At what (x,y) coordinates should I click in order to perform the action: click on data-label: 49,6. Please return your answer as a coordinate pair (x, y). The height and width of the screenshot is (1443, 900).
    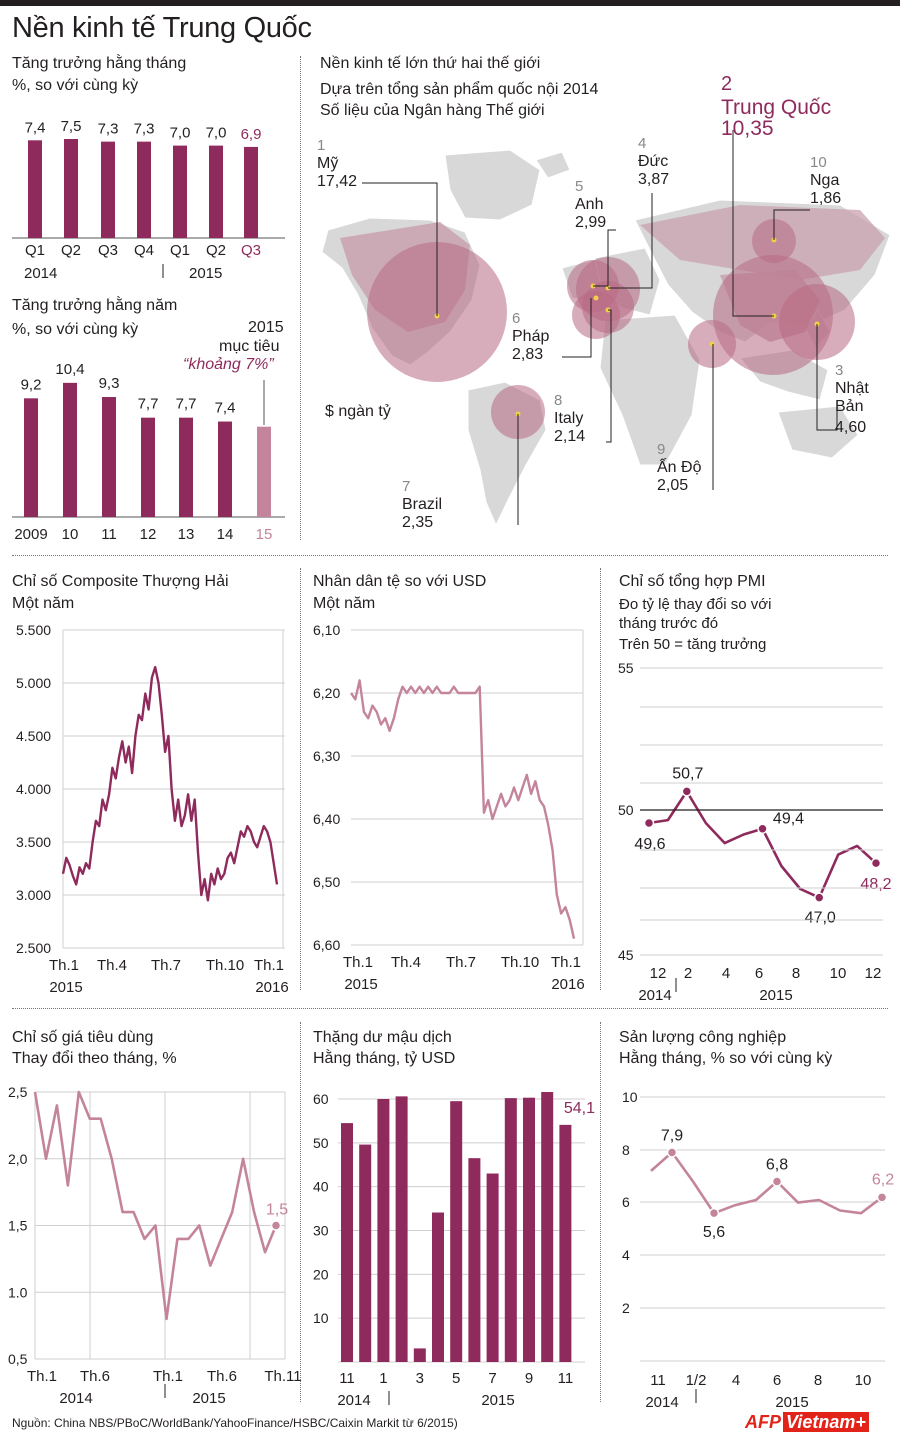
    Looking at the image, I should click on (649, 844).